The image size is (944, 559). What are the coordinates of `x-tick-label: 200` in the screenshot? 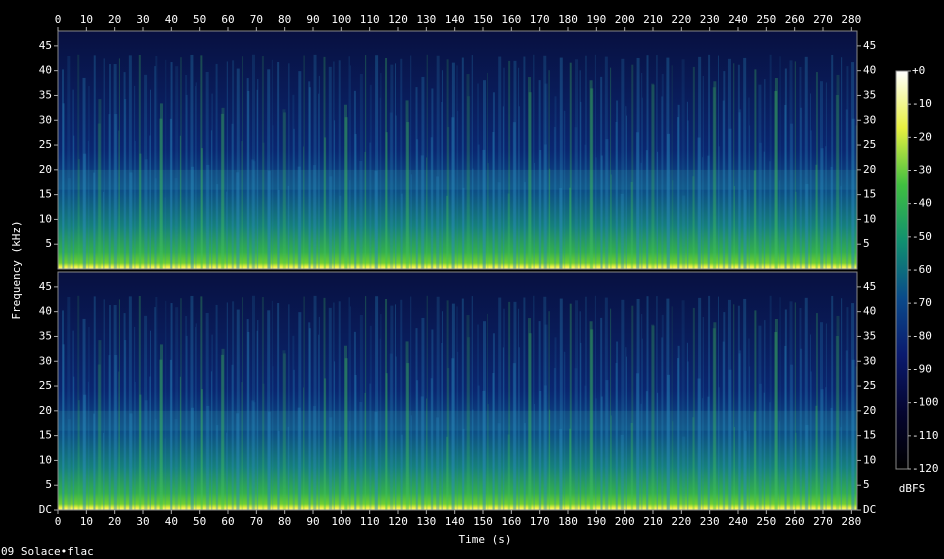 It's located at (625, 521).